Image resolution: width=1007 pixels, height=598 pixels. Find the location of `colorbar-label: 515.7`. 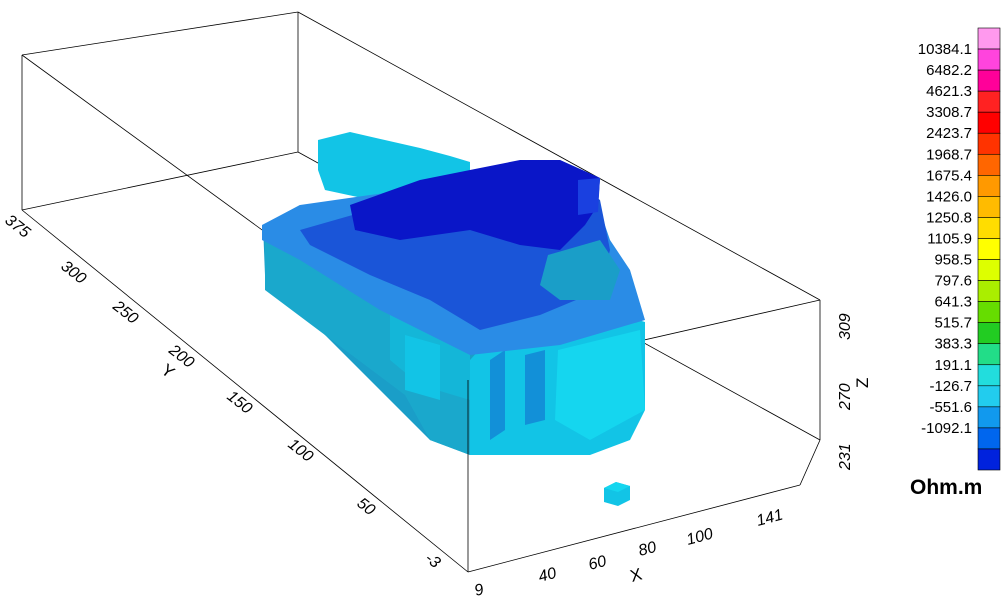

colorbar-label: 515.7 is located at coordinates (953, 323).